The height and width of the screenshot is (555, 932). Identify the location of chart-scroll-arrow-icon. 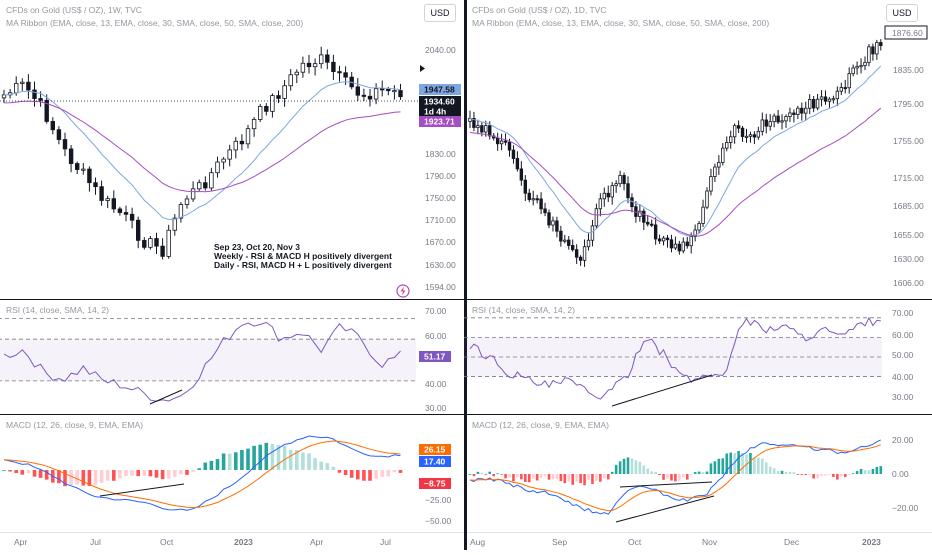
(422, 68).